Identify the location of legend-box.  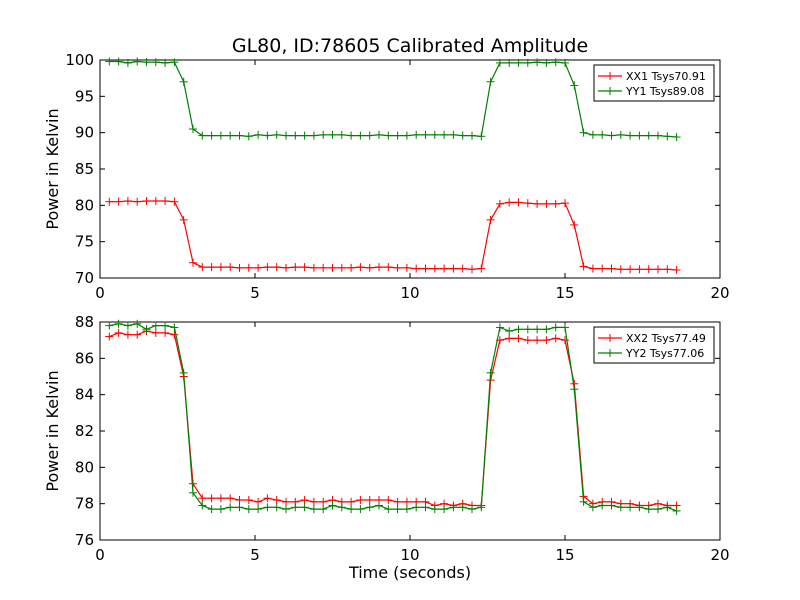
(654, 83).